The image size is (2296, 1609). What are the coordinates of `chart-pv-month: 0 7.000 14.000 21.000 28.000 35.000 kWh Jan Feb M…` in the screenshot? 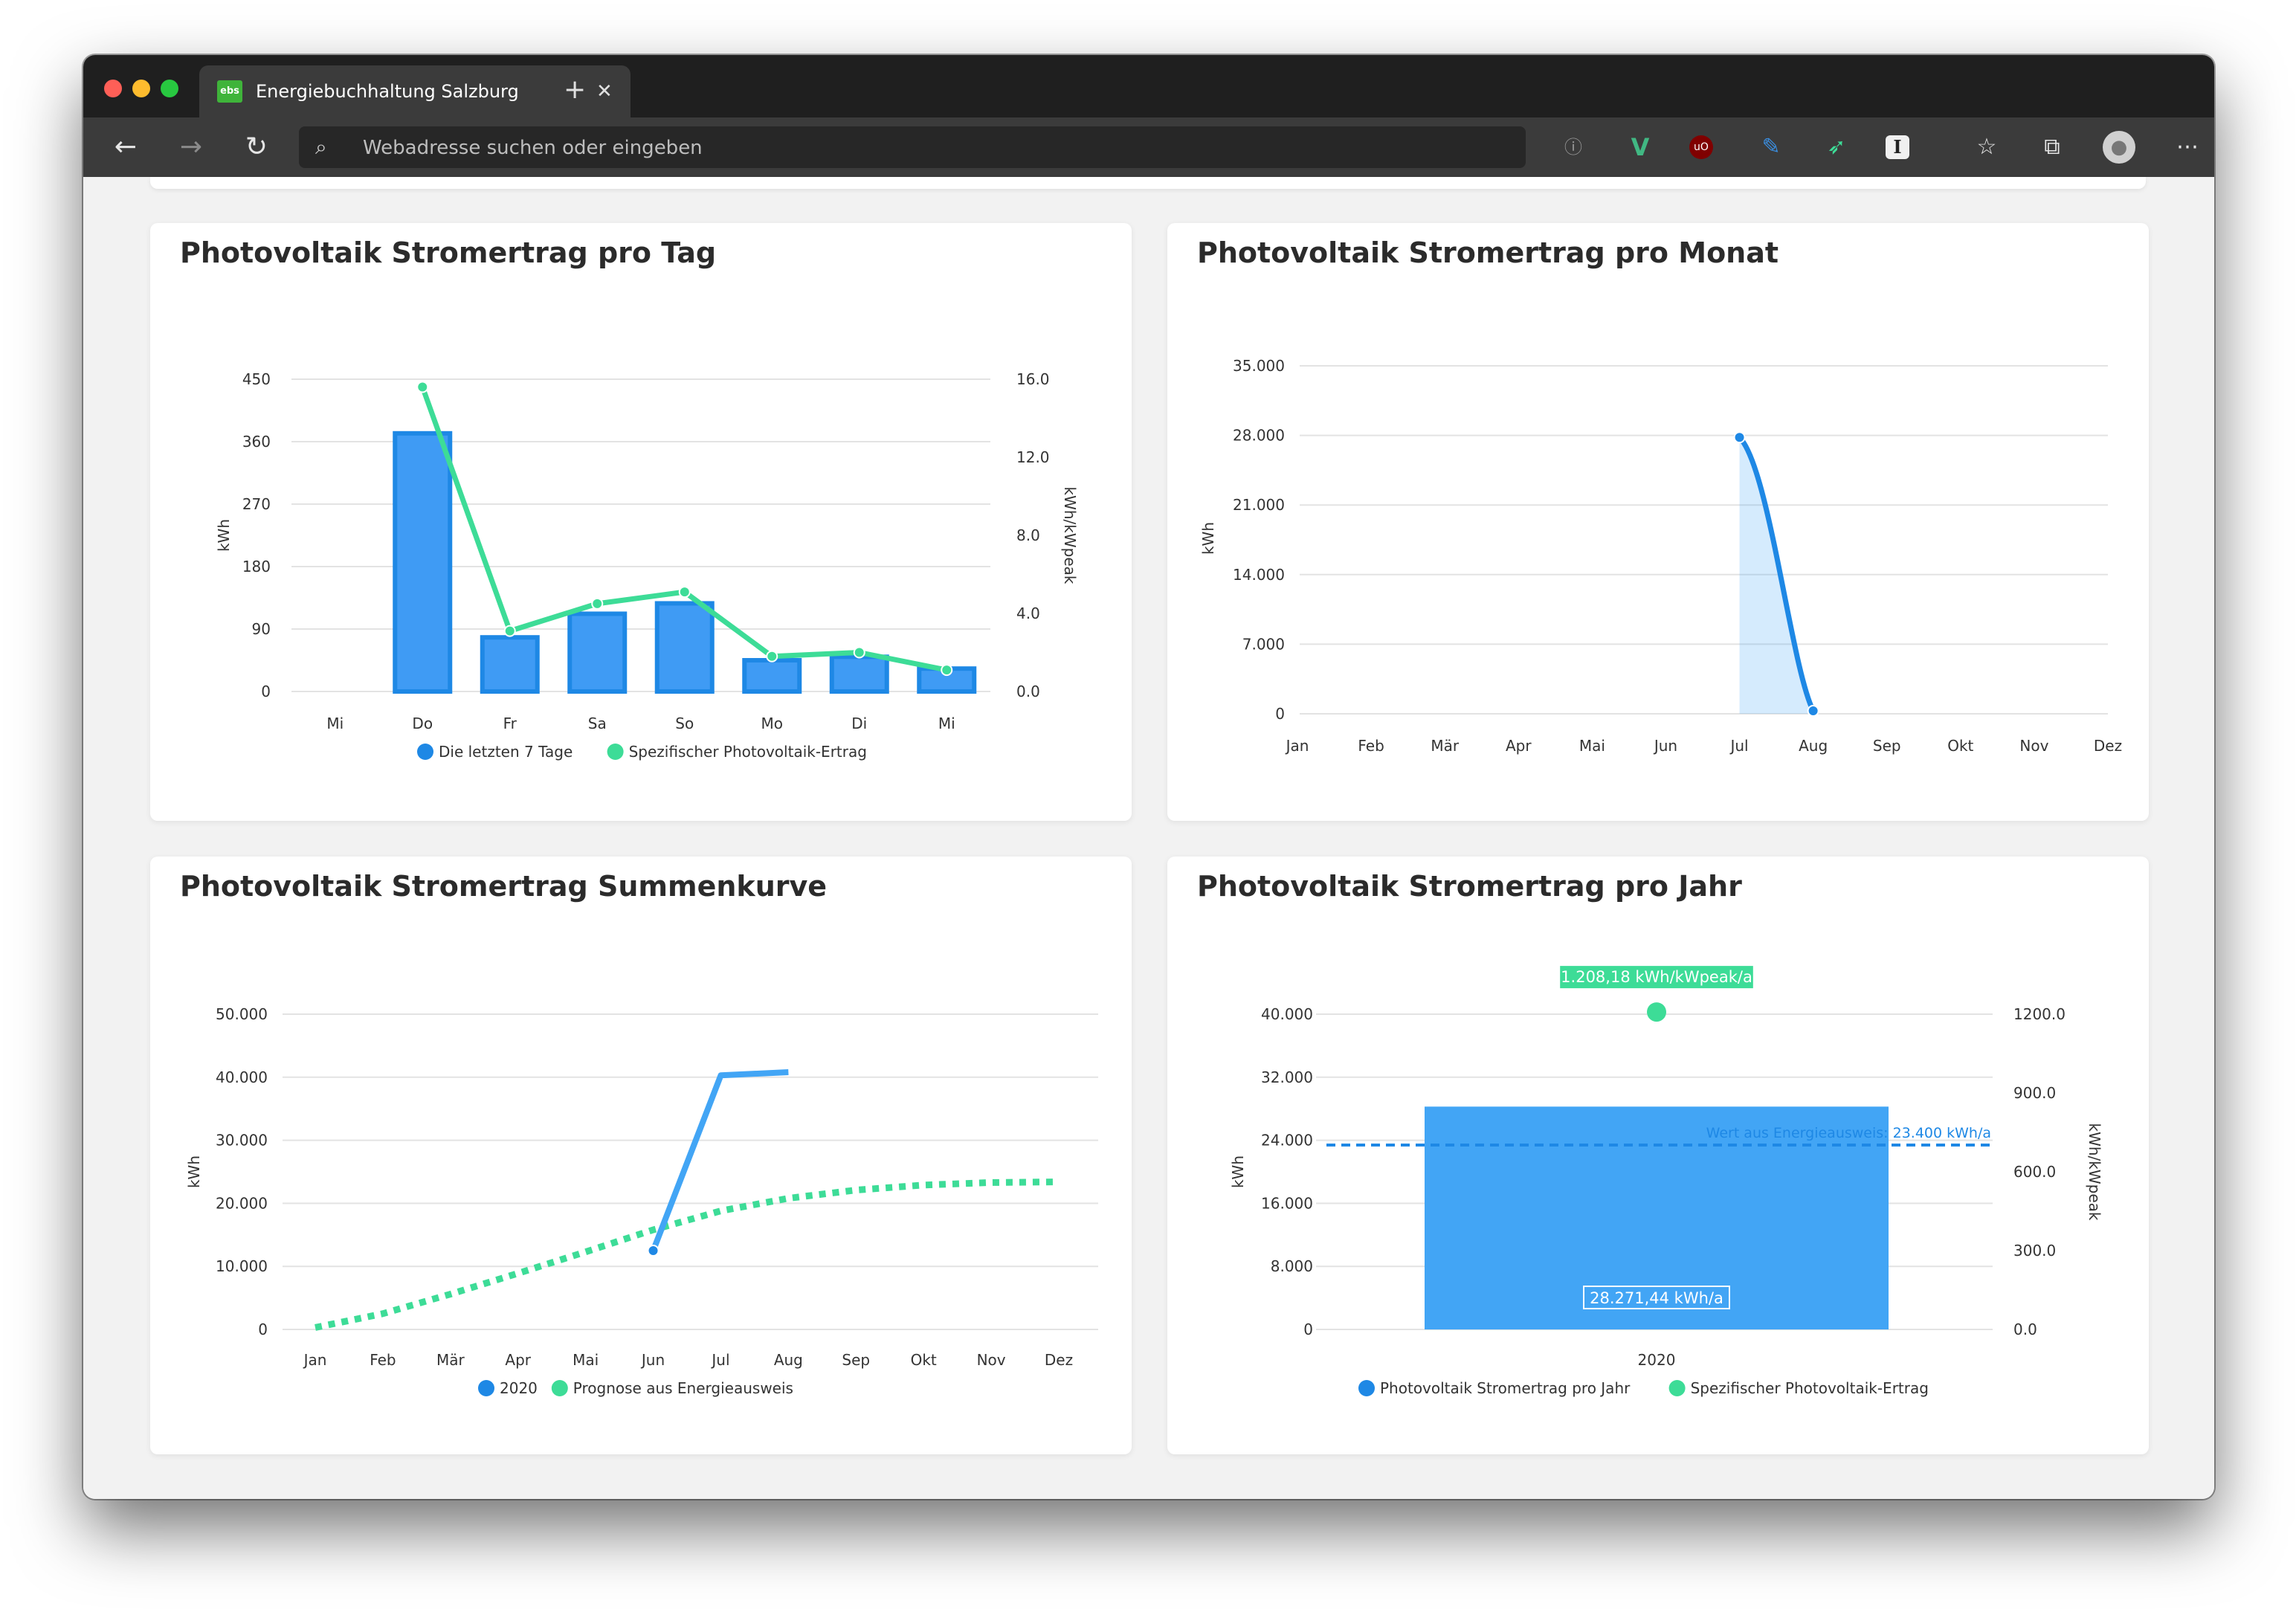 It's located at (1660, 556).